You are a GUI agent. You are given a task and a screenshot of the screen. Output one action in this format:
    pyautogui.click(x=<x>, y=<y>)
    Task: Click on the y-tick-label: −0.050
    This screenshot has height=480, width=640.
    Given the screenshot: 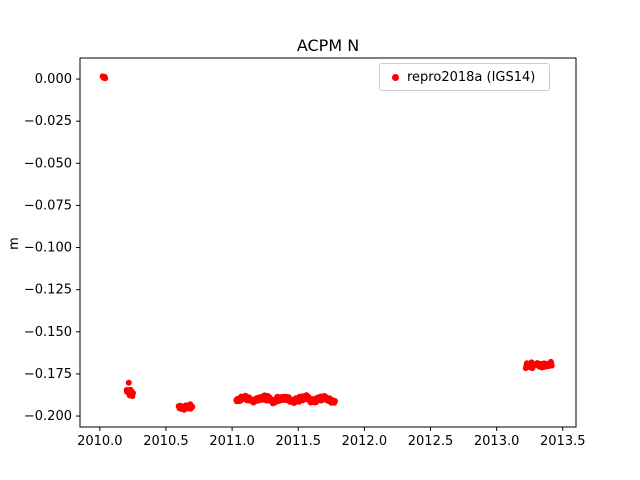 What is the action you would take?
    pyautogui.click(x=48, y=163)
    